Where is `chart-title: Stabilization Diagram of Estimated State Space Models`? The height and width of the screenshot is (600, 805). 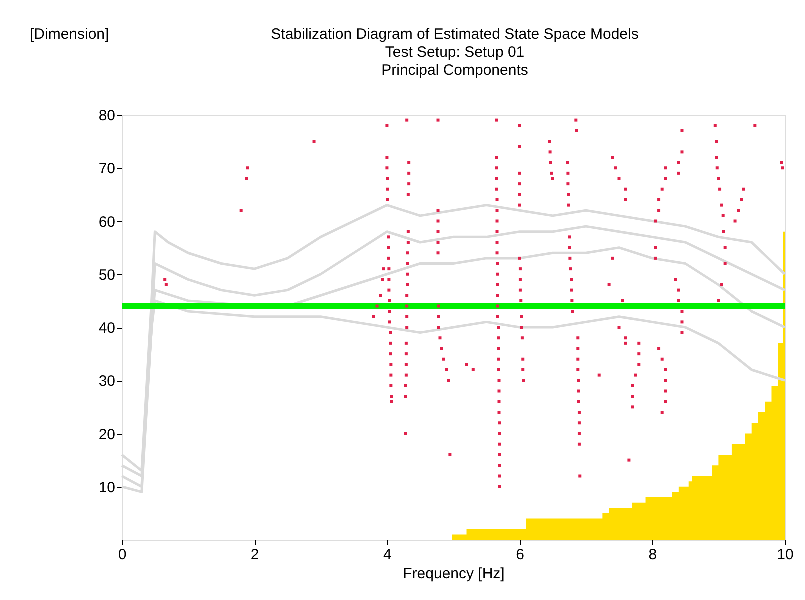 chart-title: Stabilization Diagram of Estimated State Space Models is located at coordinates (455, 34).